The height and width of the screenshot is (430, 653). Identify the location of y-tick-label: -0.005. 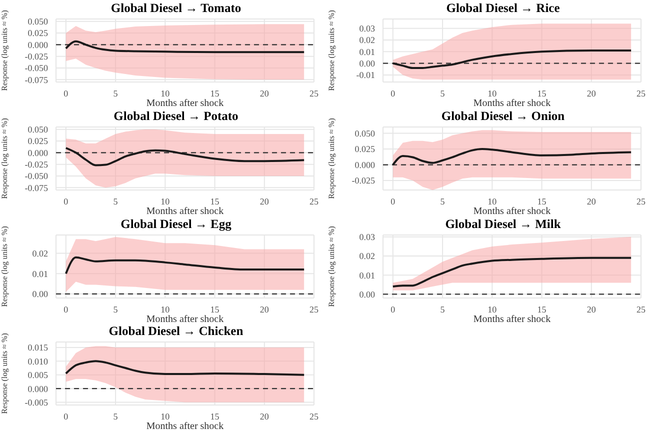
(36, 403).